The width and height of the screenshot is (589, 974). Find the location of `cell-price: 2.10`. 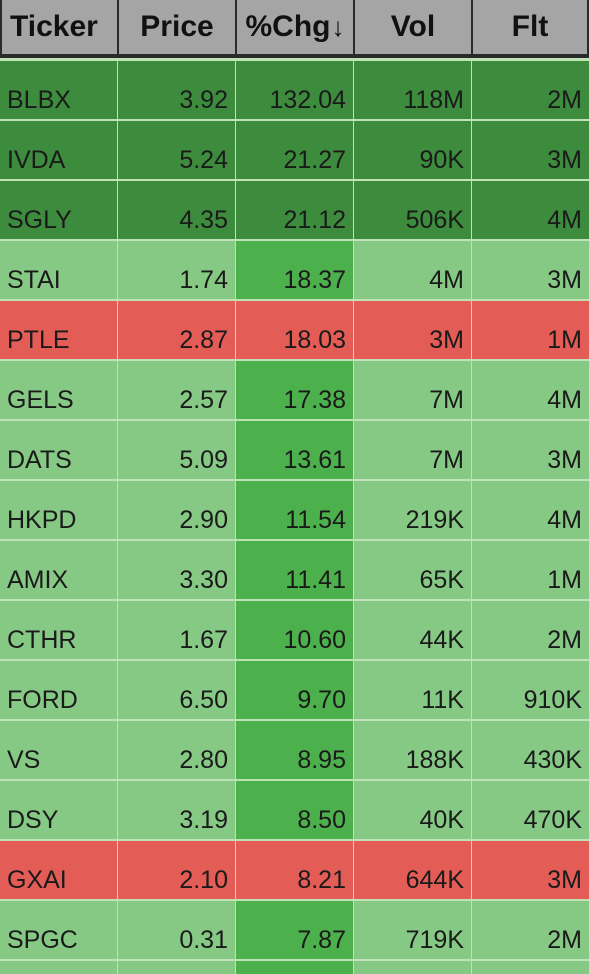

cell-price: 2.10 is located at coordinates (176, 870).